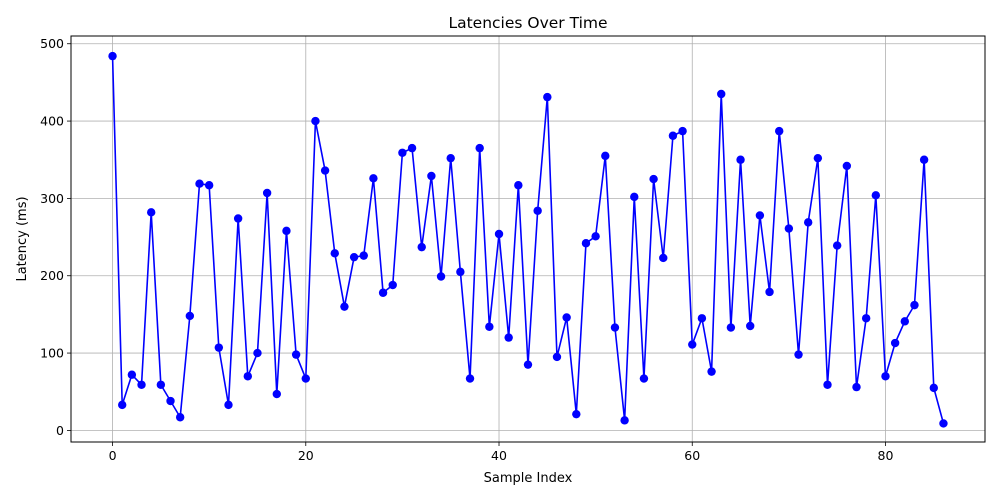 The image size is (1000, 500). What do you see at coordinates (886, 455) in the screenshot?
I see `x-tick-label: 80` at bounding box center [886, 455].